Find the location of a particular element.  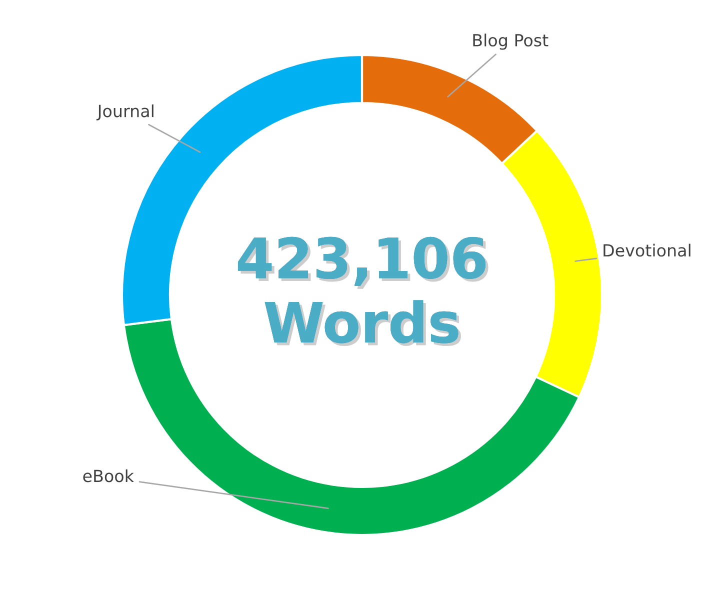

text: 423,106 Words is located at coordinates (363, 291).